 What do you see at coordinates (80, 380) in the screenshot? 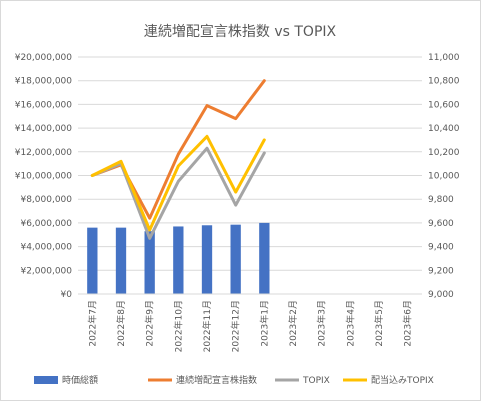
I see `legend-label: 時価総額` at bounding box center [80, 380].